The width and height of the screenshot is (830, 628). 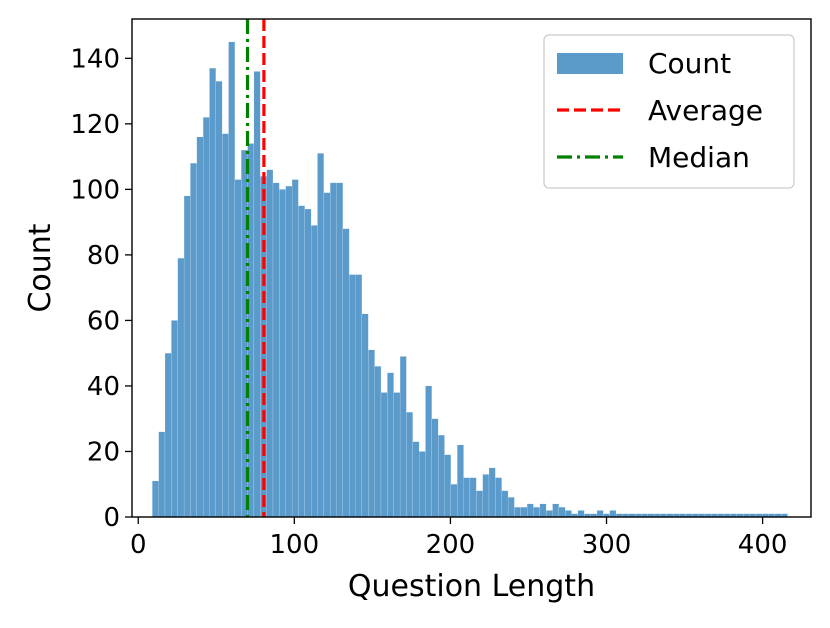 I want to click on y-tick-label: 100, so click(x=95, y=190).